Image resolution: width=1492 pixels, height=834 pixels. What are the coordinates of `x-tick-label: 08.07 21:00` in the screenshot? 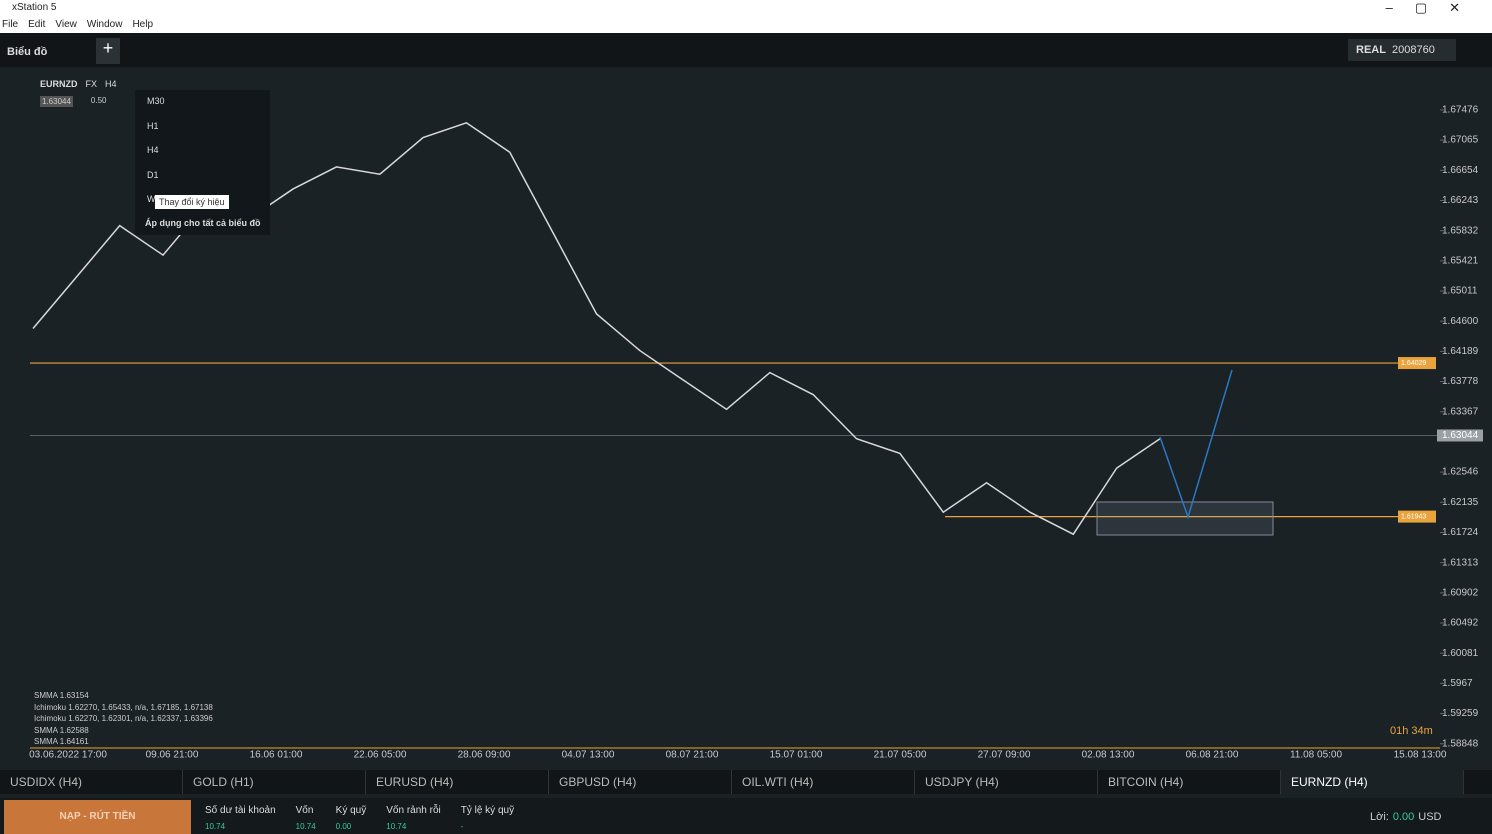 It's located at (692, 755).